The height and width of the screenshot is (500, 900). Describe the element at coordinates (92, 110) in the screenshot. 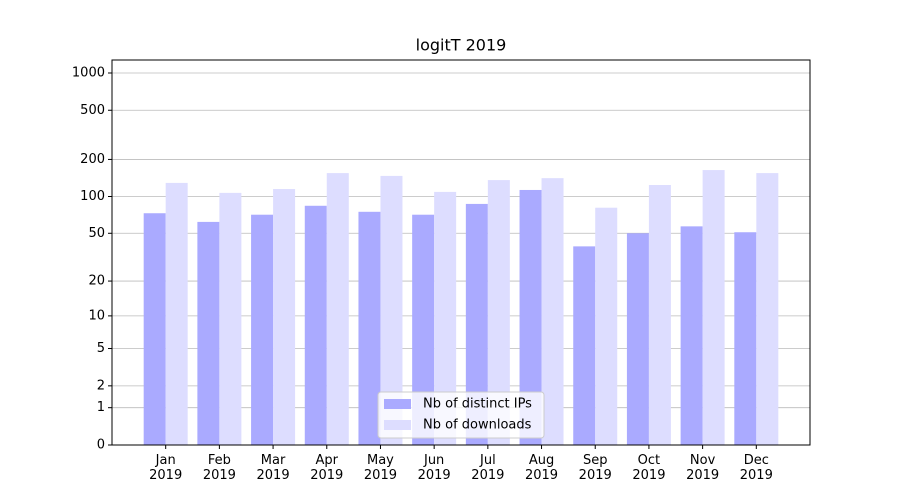

I see `y-tick-label: 500` at that location.